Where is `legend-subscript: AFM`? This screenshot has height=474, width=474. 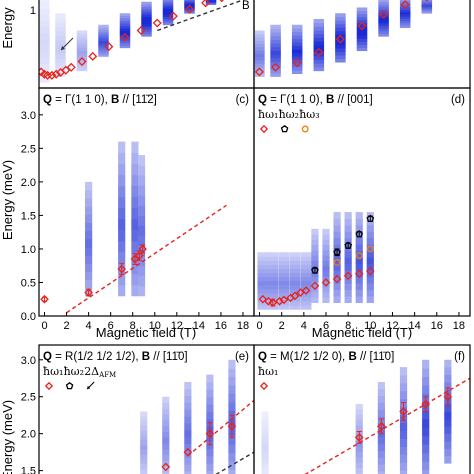 legend-subscript: AFM is located at coordinates (107, 375).